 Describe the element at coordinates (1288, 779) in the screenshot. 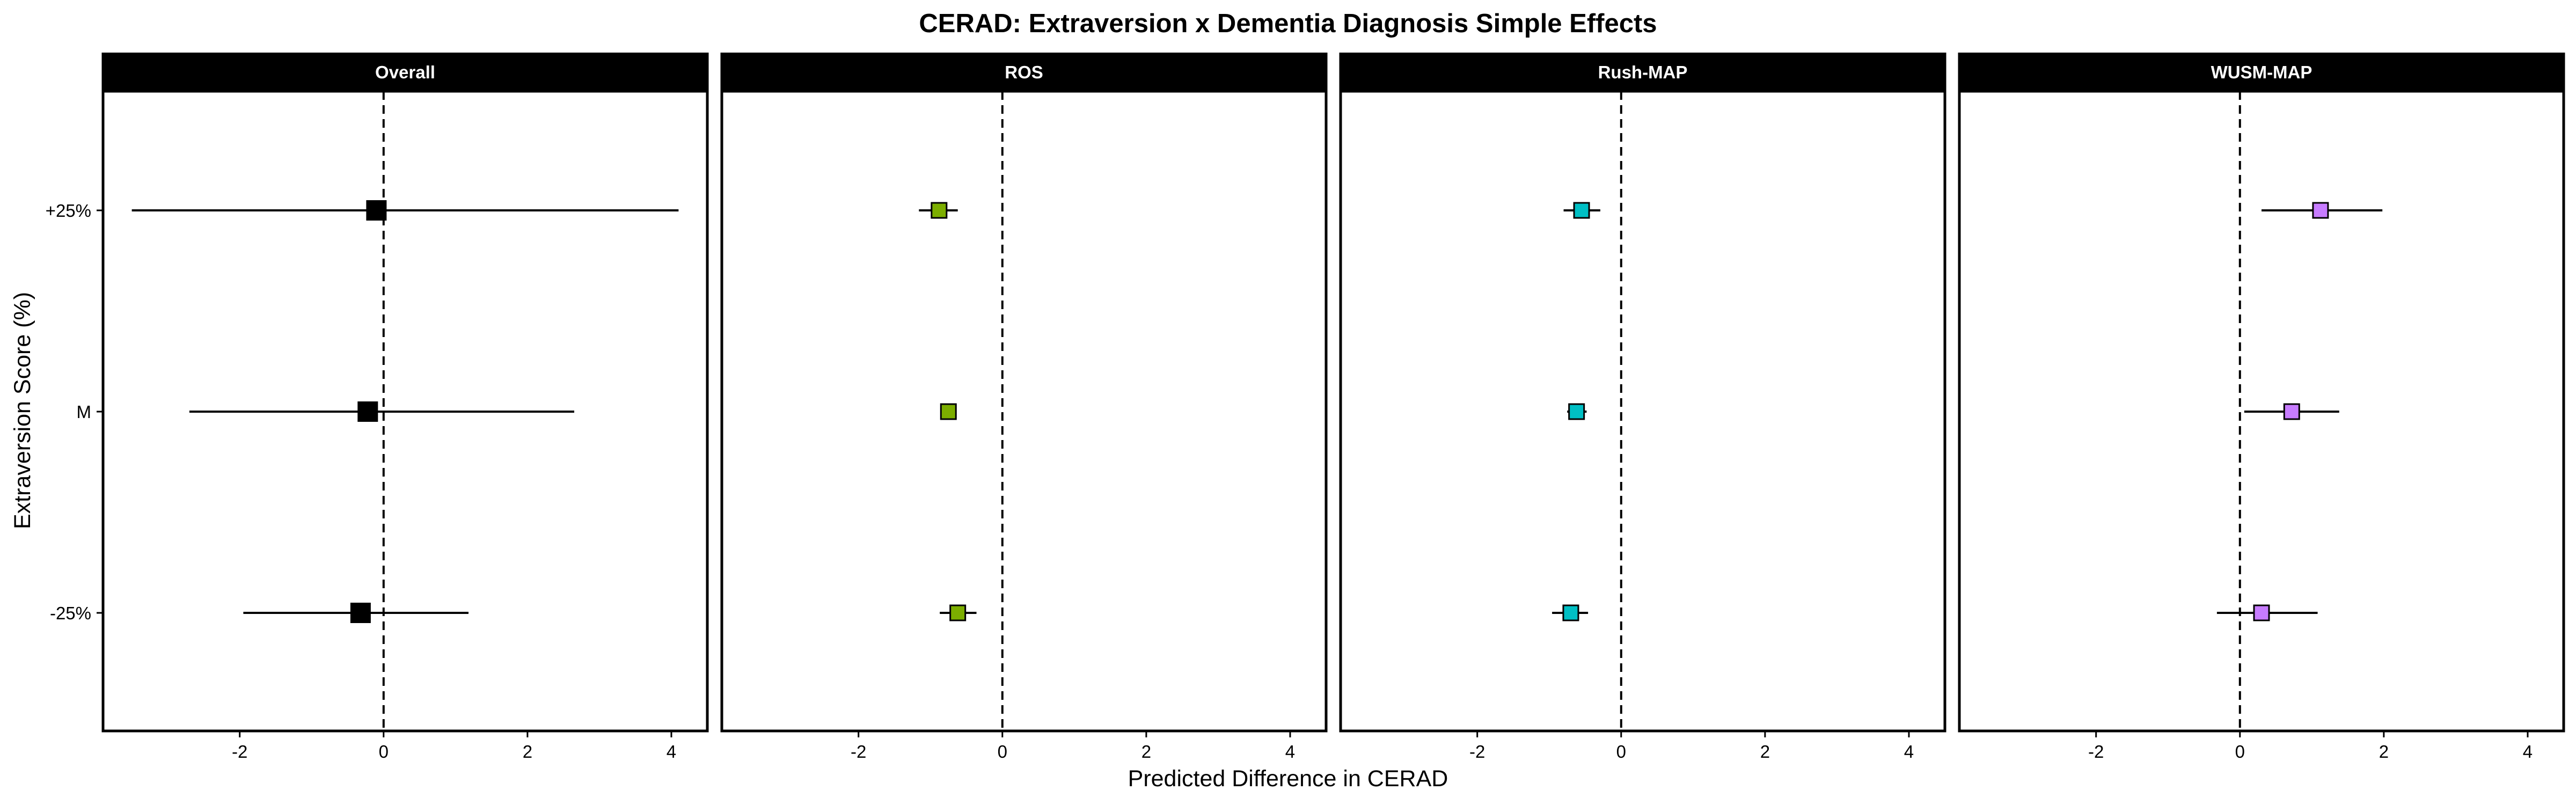

I see `x-axis-title: Predicted Difference in CERAD` at that location.